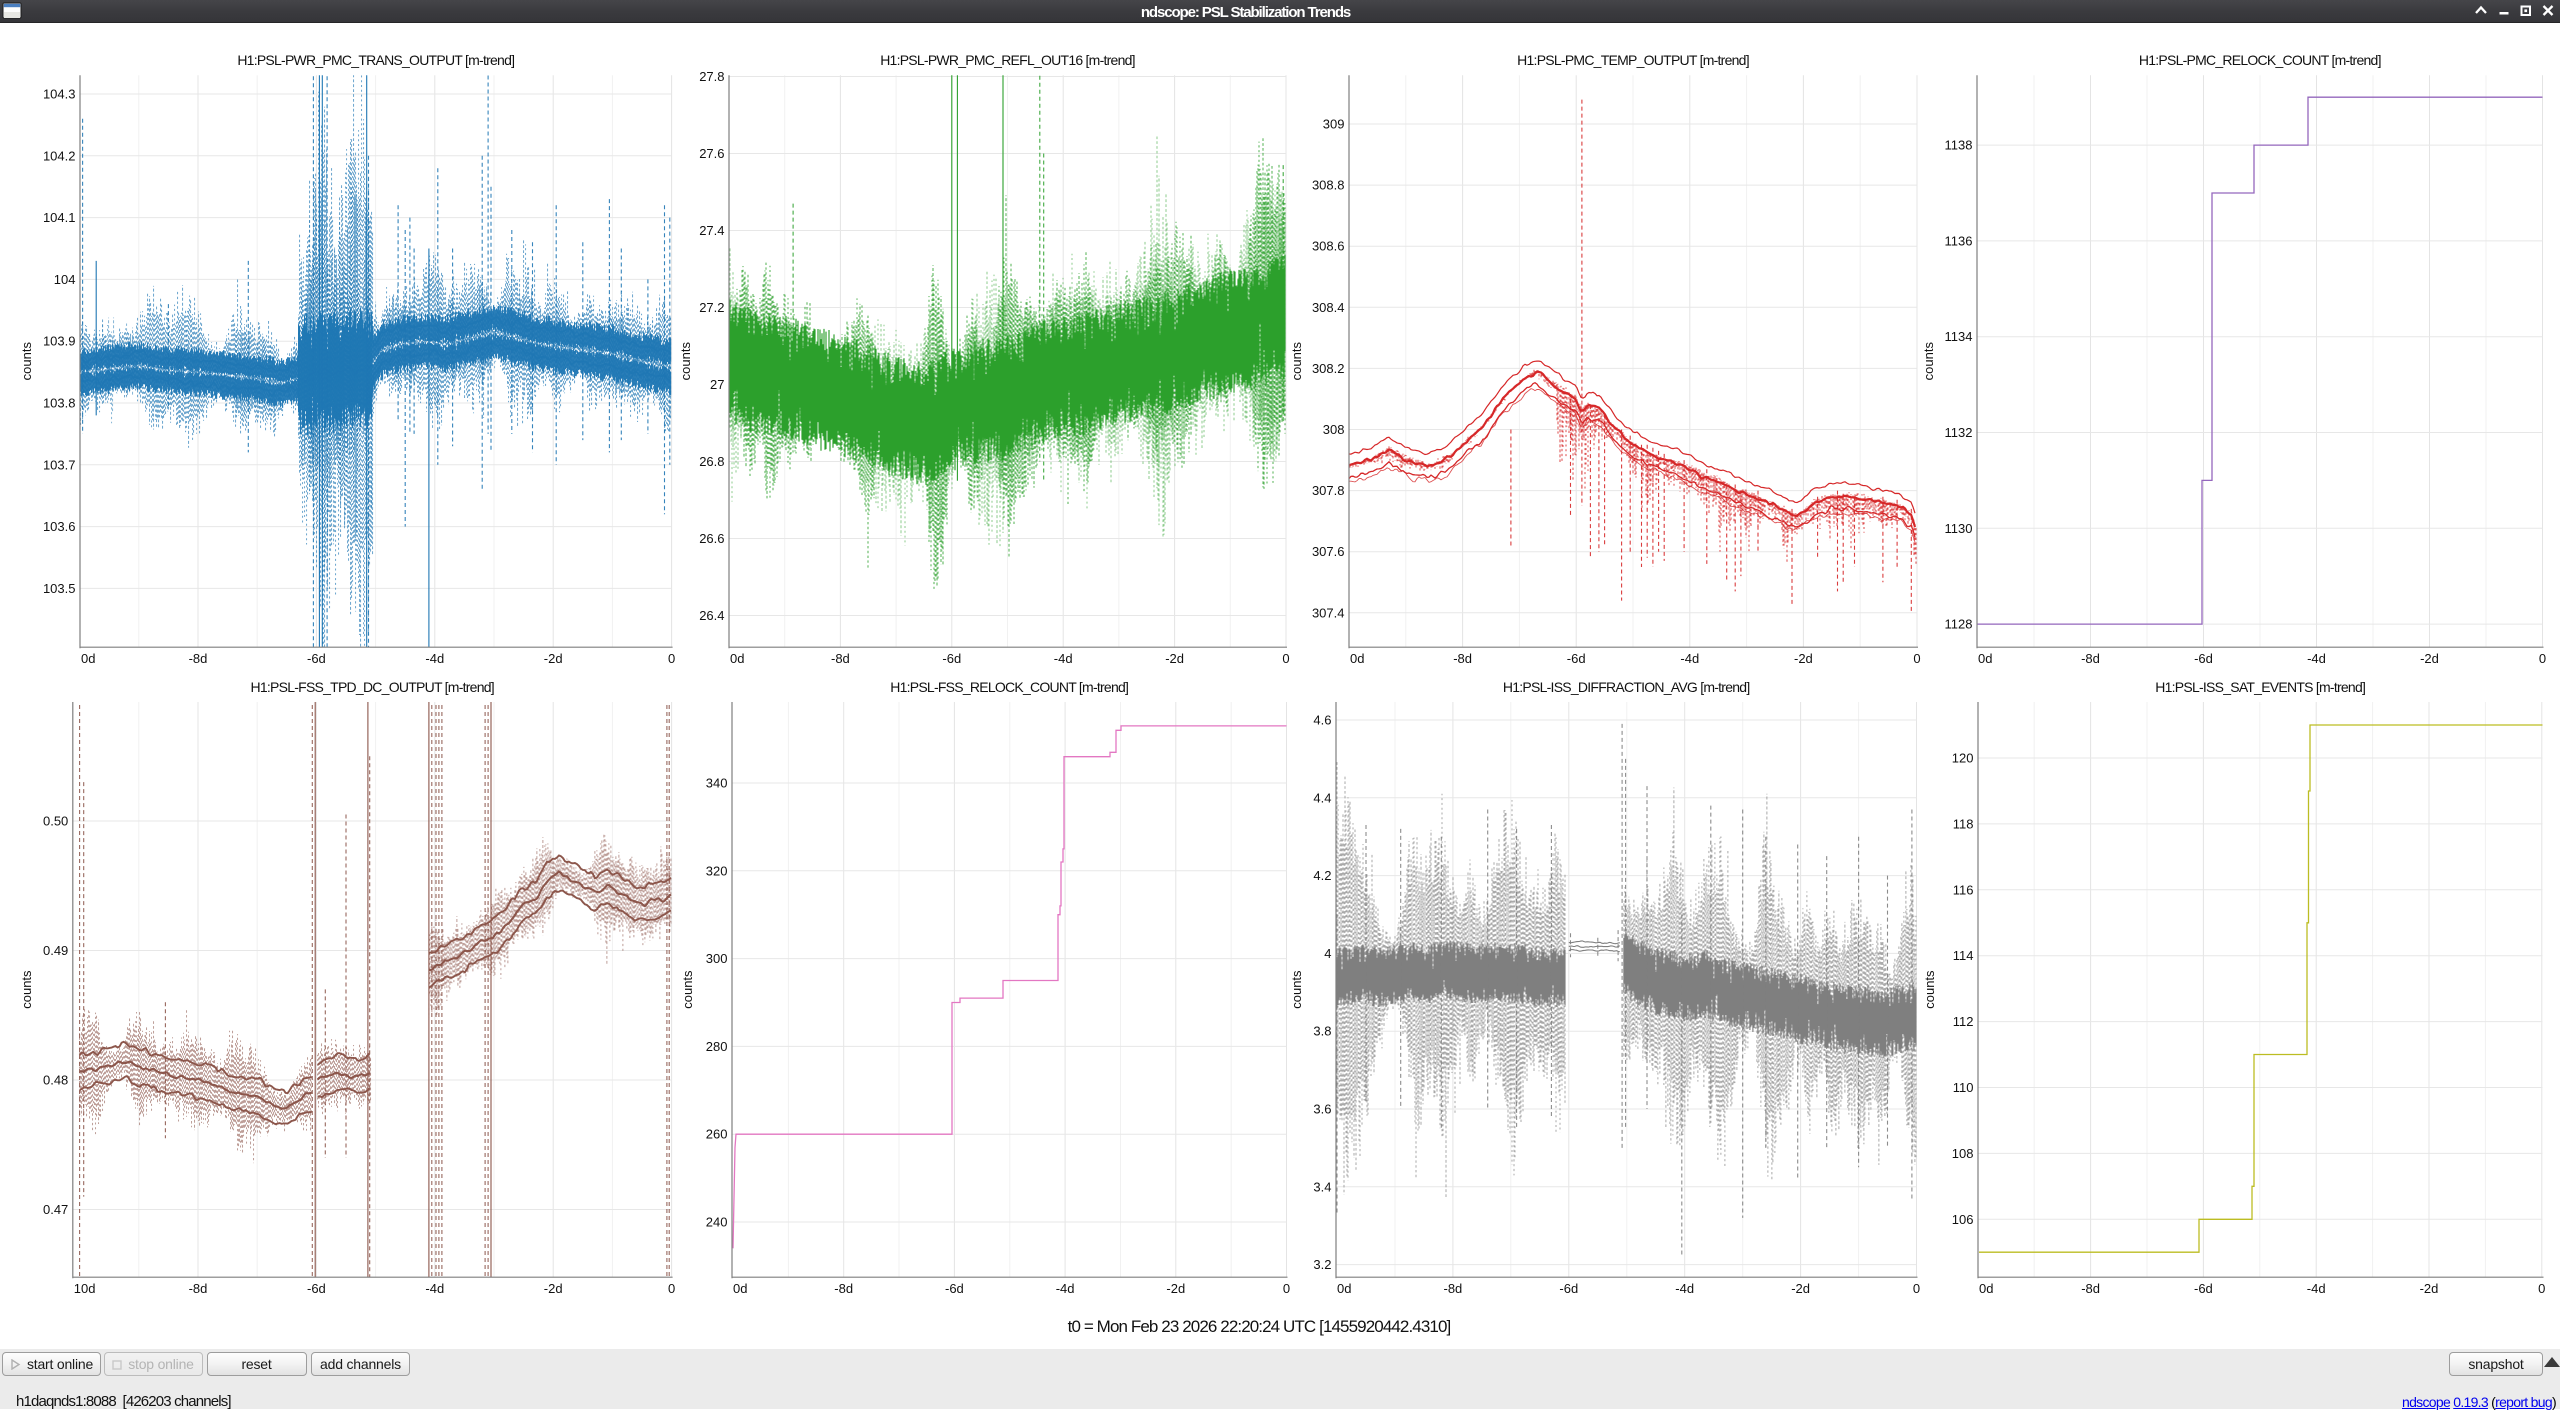 The height and width of the screenshot is (1410, 2560). Describe the element at coordinates (1322, 797) in the screenshot. I see `svg-text: 4.4` at that location.